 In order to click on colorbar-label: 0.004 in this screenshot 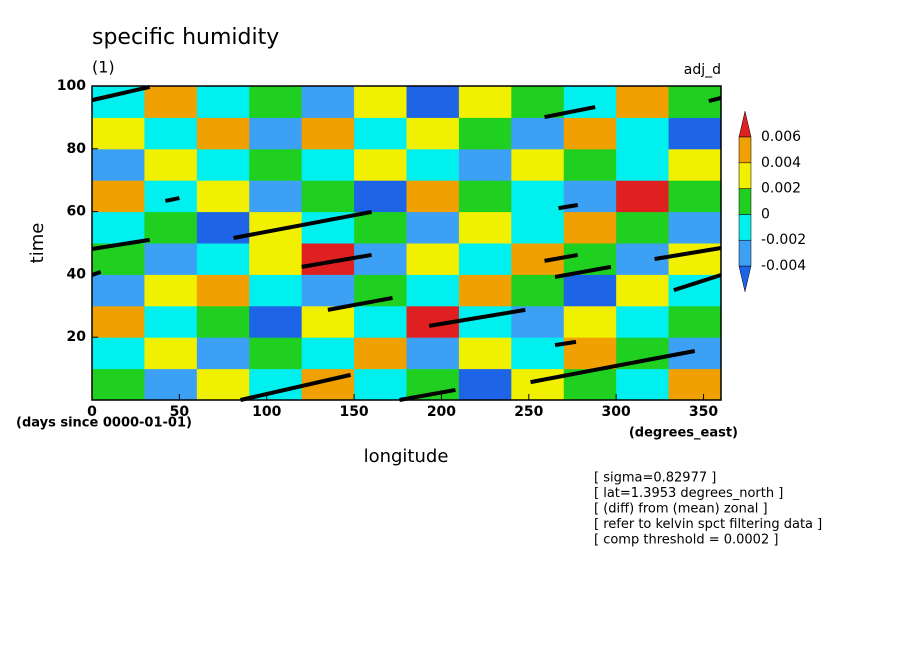, I will do `click(781, 163)`.